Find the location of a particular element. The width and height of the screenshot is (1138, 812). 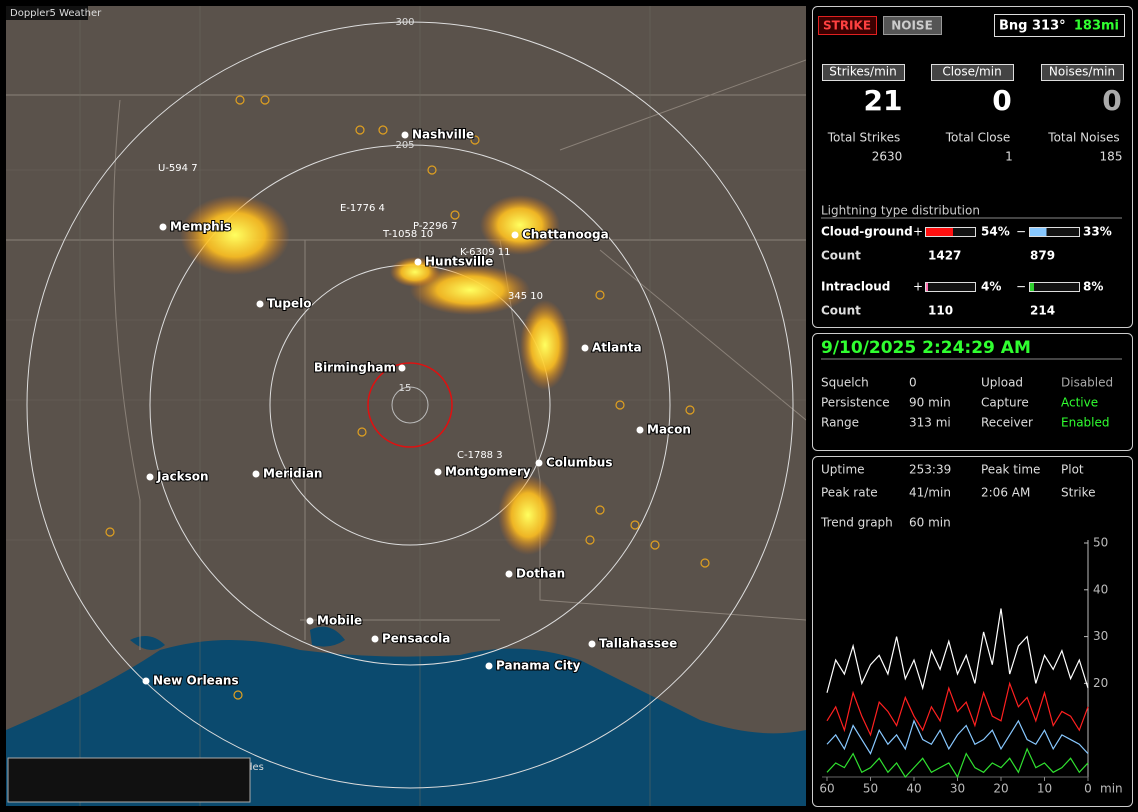

city-label: Tupelo is located at coordinates (289, 304).